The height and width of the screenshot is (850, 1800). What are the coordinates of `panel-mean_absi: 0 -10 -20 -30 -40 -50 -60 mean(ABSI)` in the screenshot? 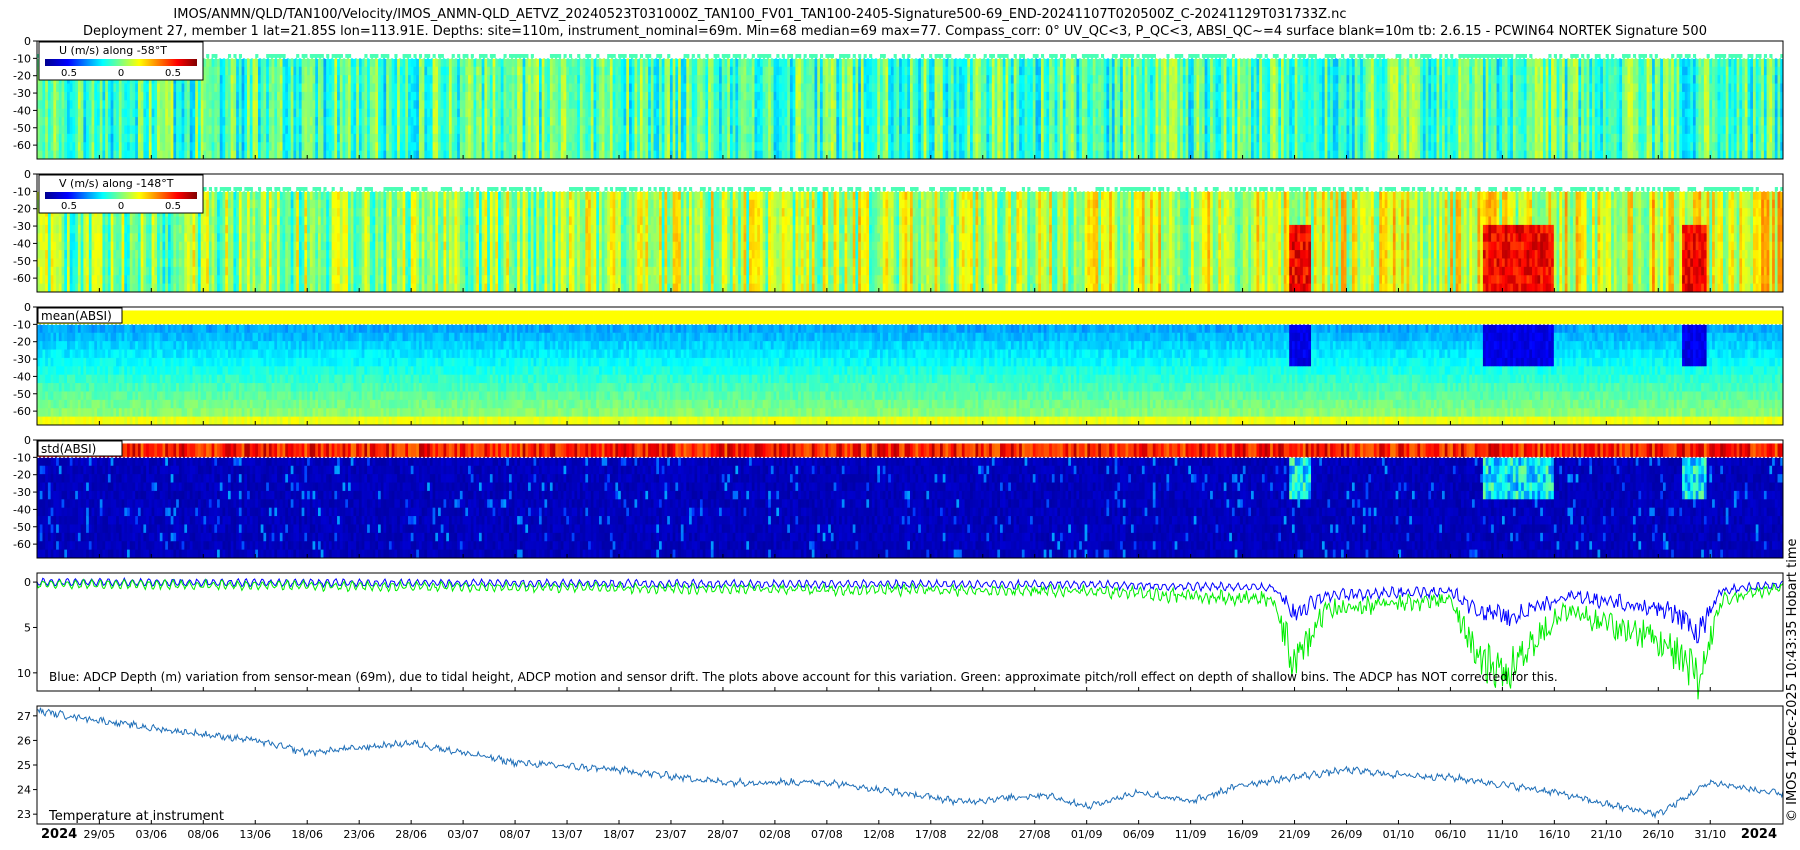 It's located at (898, 363).